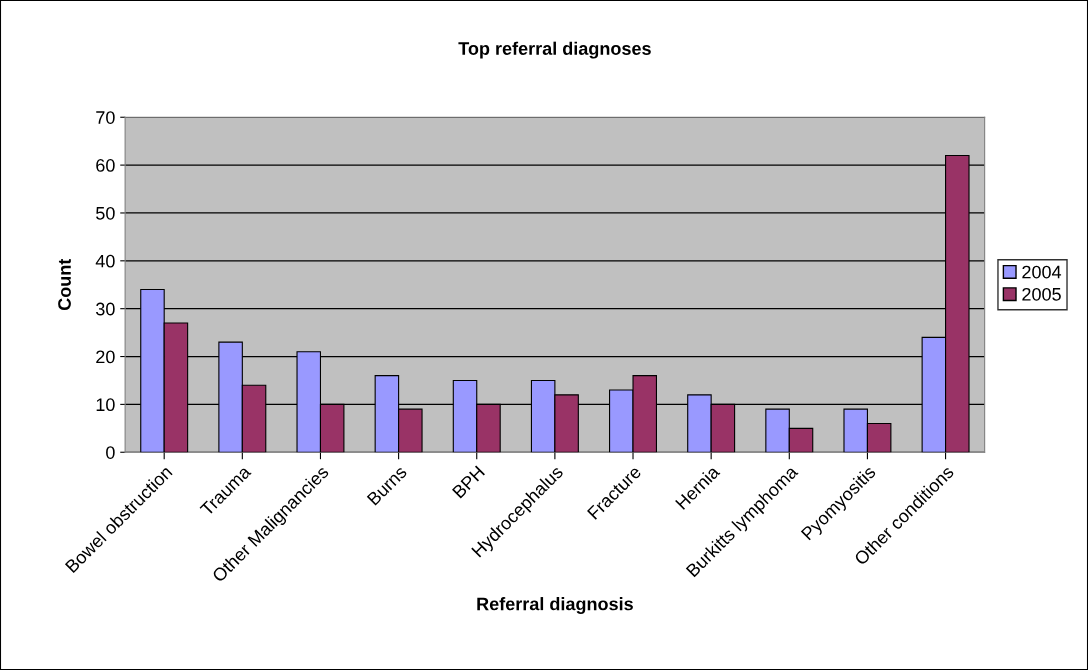  Describe the element at coordinates (105, 261) in the screenshot. I see `y-tick-label: 40` at that location.